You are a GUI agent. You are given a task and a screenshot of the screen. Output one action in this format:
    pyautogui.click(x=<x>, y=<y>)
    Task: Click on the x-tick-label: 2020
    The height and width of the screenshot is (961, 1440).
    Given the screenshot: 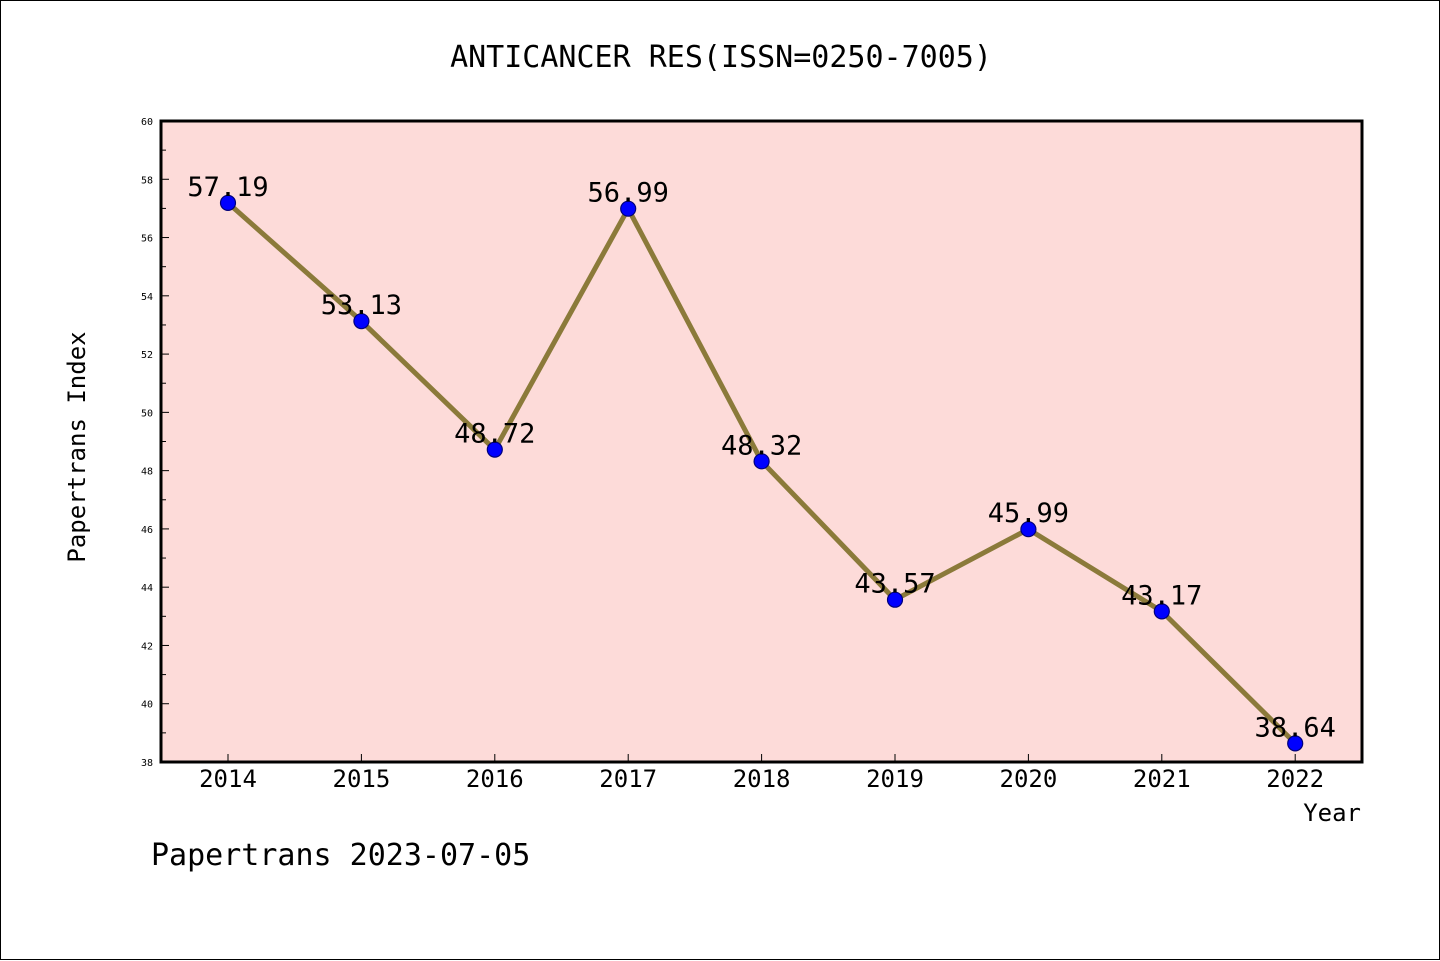 What is the action you would take?
    pyautogui.click(x=1029, y=779)
    